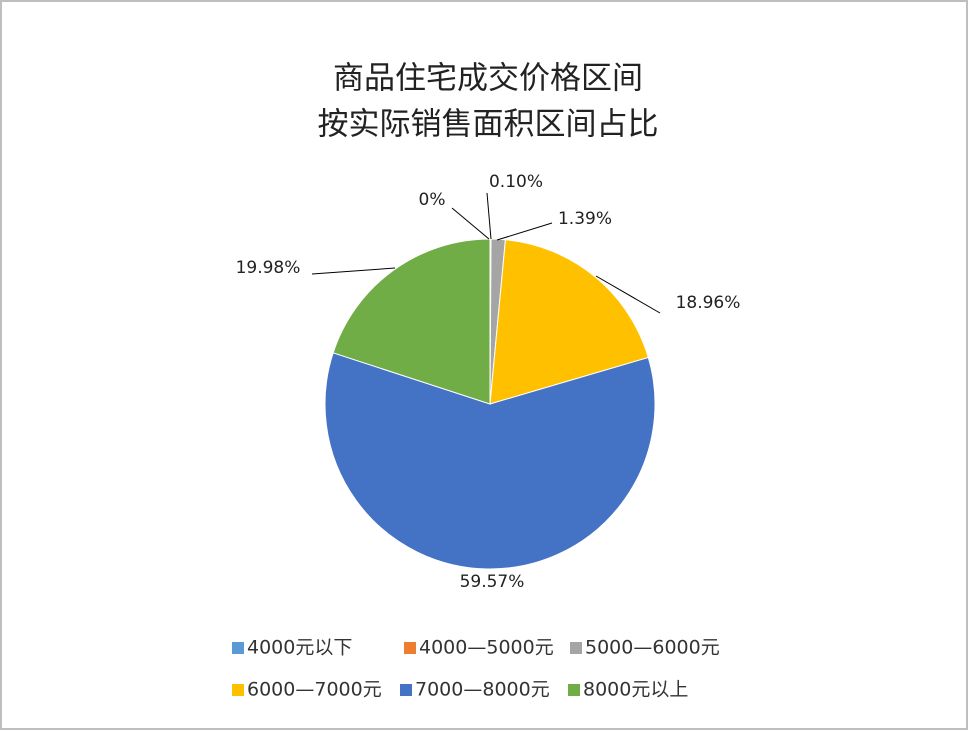 This screenshot has height=732, width=970. What do you see at coordinates (652, 648) in the screenshot?
I see `legend-label: 5000—6000元` at bounding box center [652, 648].